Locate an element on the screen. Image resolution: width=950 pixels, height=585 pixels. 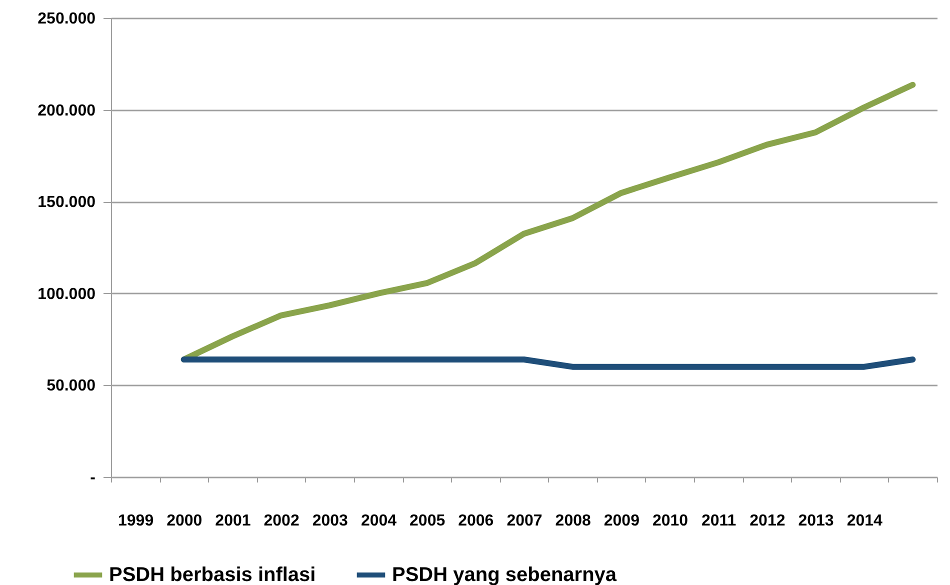
x-tick-label: 2013 is located at coordinates (816, 521).